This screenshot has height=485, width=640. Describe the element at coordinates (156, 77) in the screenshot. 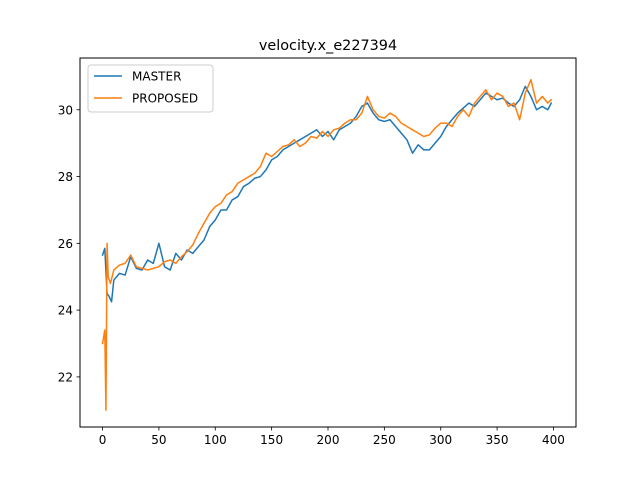

I see `legend-master-label: MASTER` at that location.